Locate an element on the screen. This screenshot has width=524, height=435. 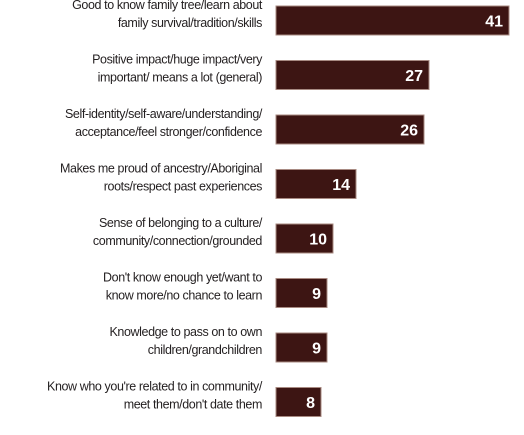
data-label: 8 is located at coordinates (310, 403).